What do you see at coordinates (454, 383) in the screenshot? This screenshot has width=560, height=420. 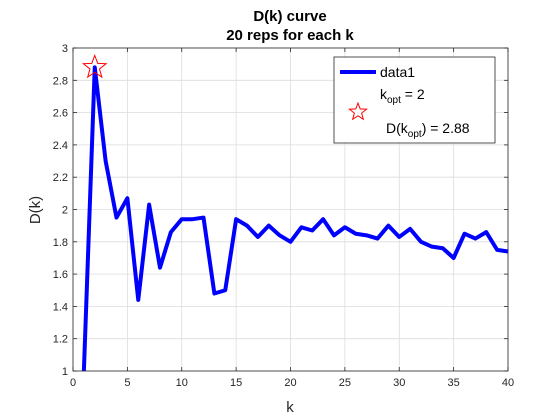 I see `x-tick-label: 35` at bounding box center [454, 383].